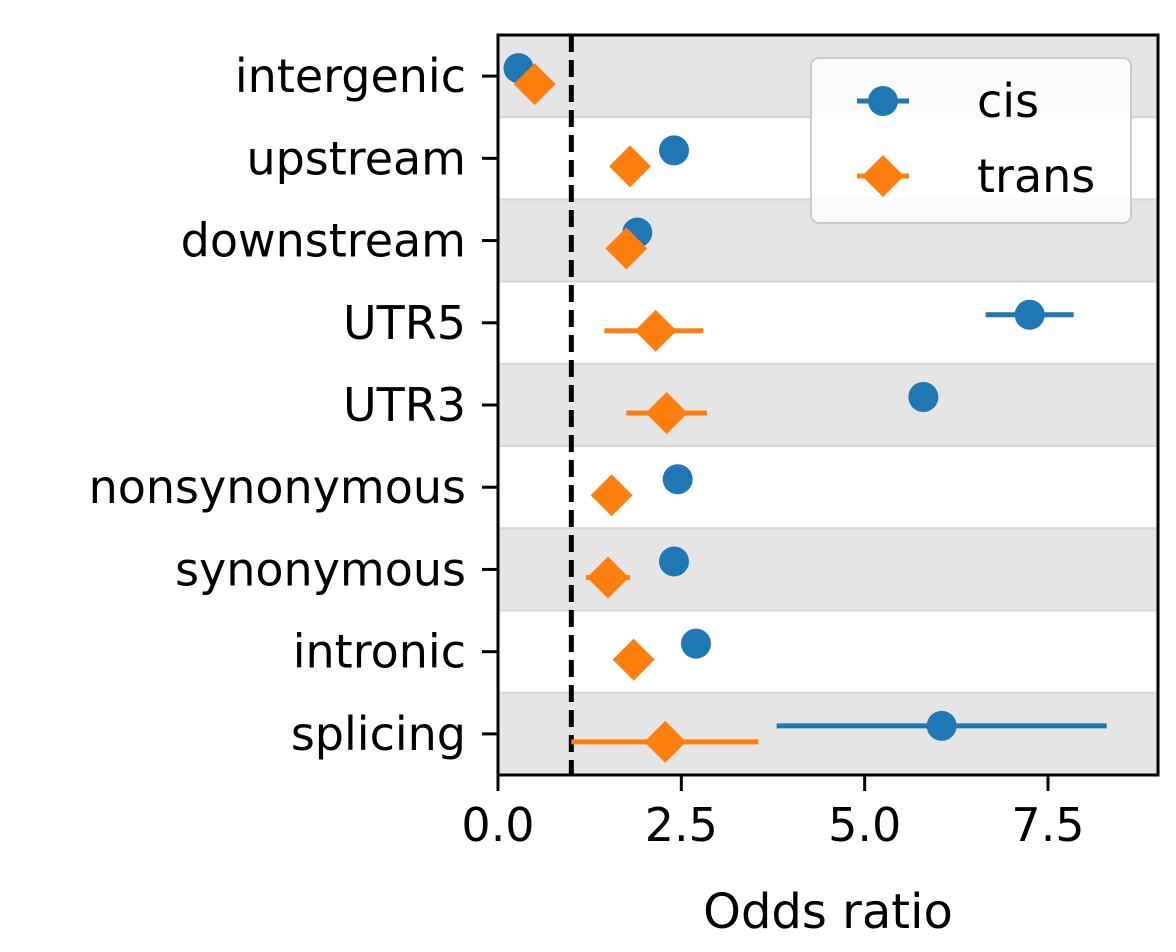  I want to click on y-tick-label: synonymous, so click(320, 569).